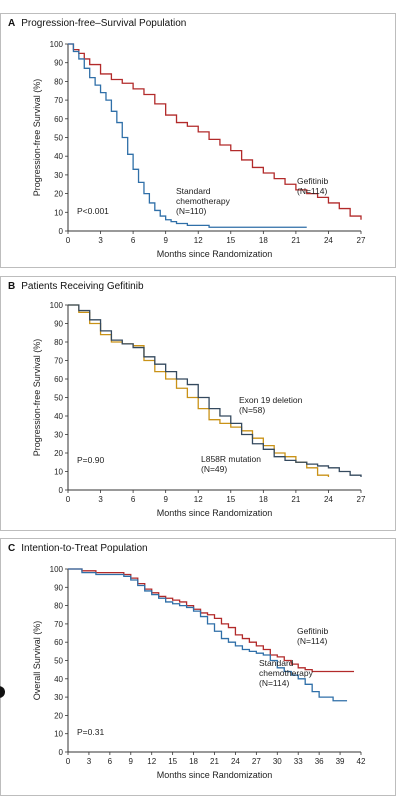 The height and width of the screenshot is (811, 400). What do you see at coordinates (93, 211) in the screenshot?
I see `p-value-annotation: P<0.001` at bounding box center [93, 211].